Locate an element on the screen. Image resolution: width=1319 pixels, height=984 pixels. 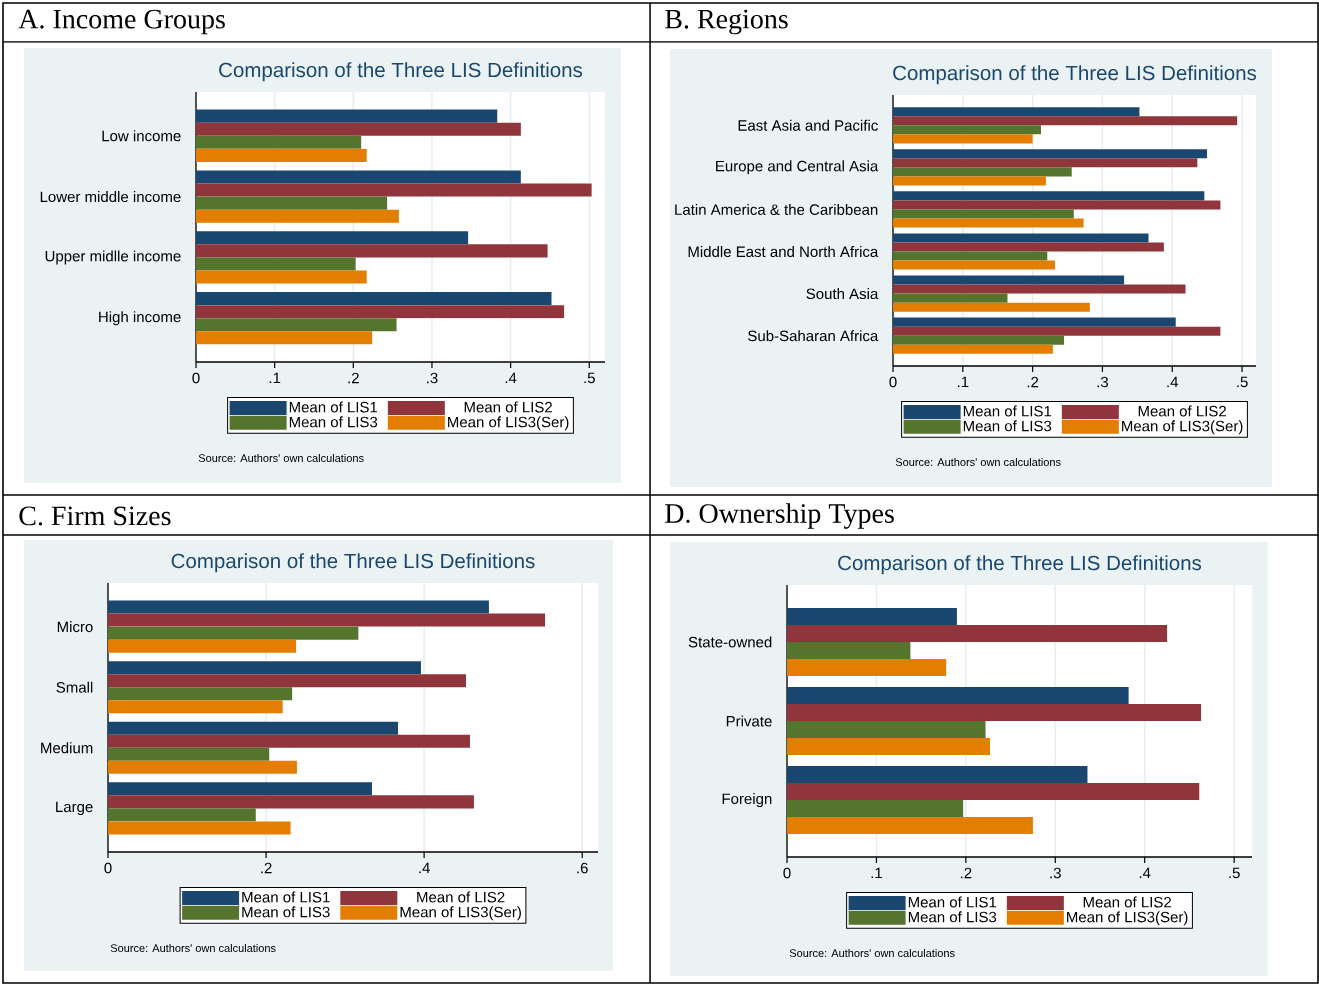
y-tick-label: Latin America & the Caribbean is located at coordinates (776, 209).